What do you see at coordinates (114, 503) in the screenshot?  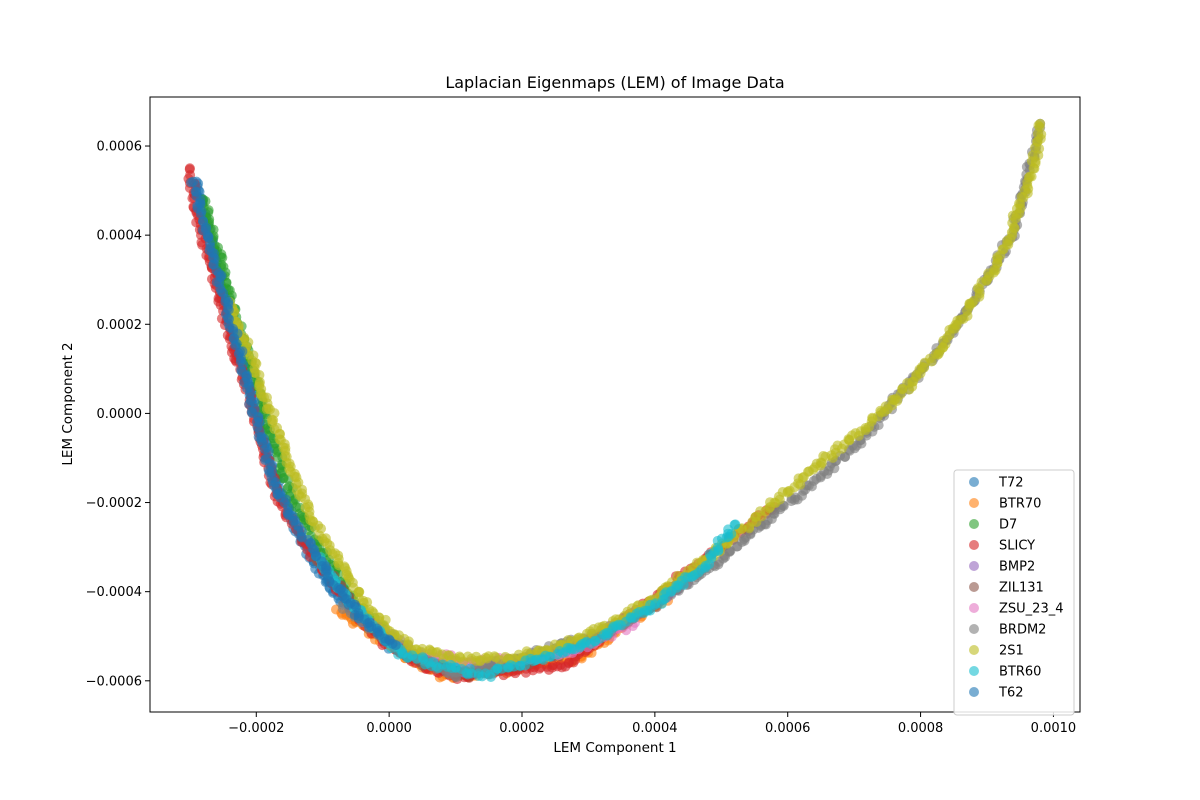 I see `y-tick-label: −0.0002` at bounding box center [114, 503].